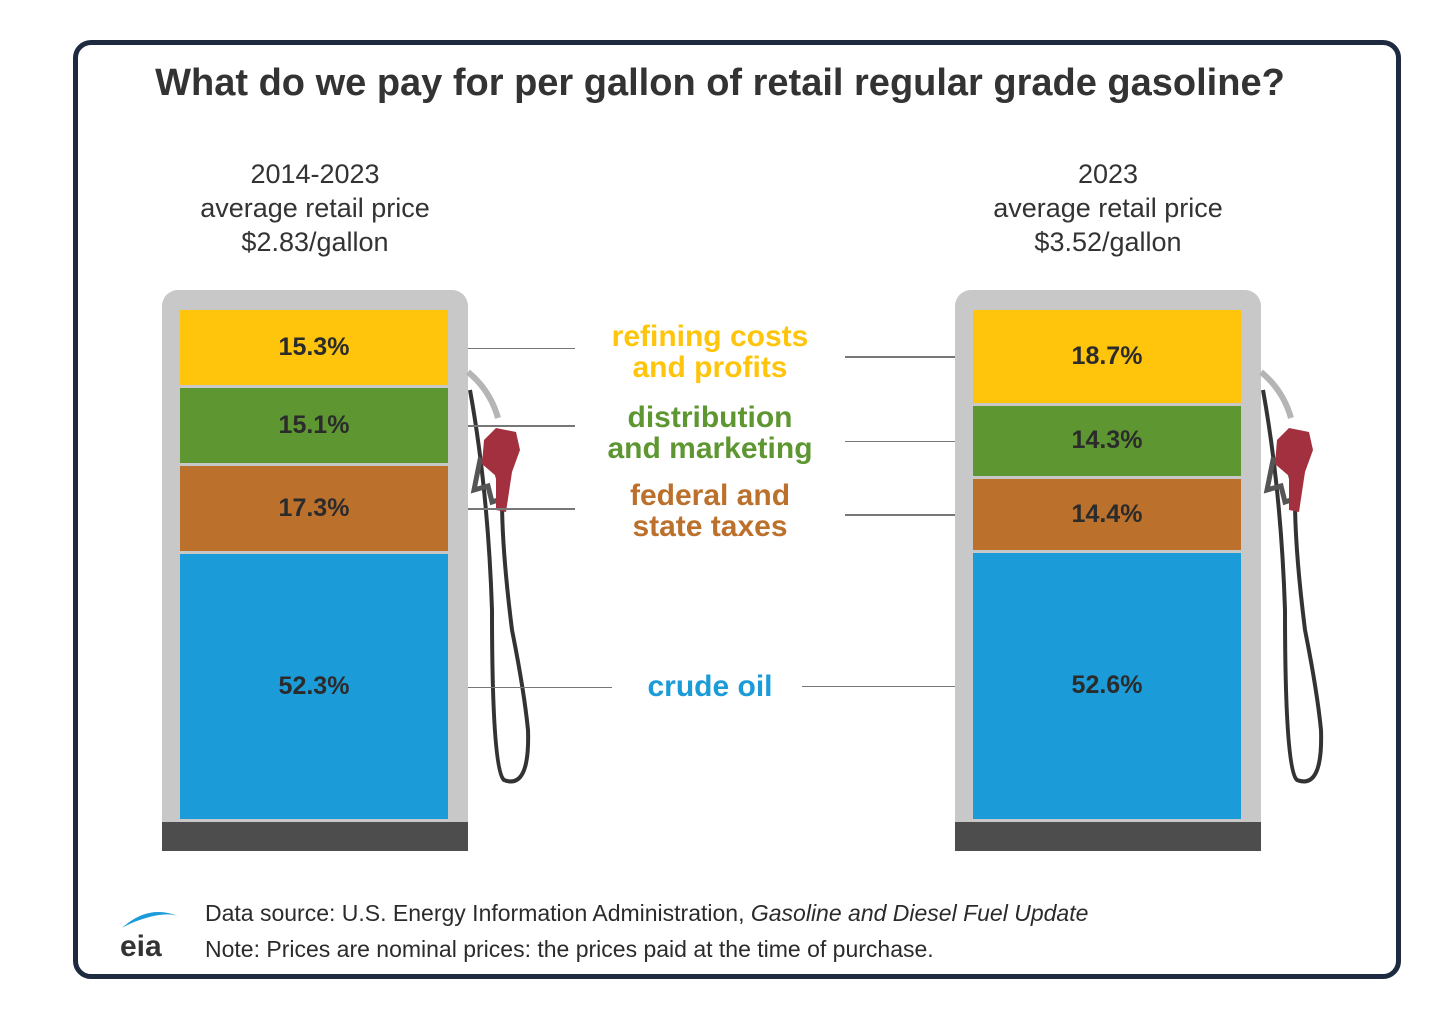 The width and height of the screenshot is (1440, 1018). I want to click on bar-segment-crude-oil: 52.6%, so click(1107, 685).